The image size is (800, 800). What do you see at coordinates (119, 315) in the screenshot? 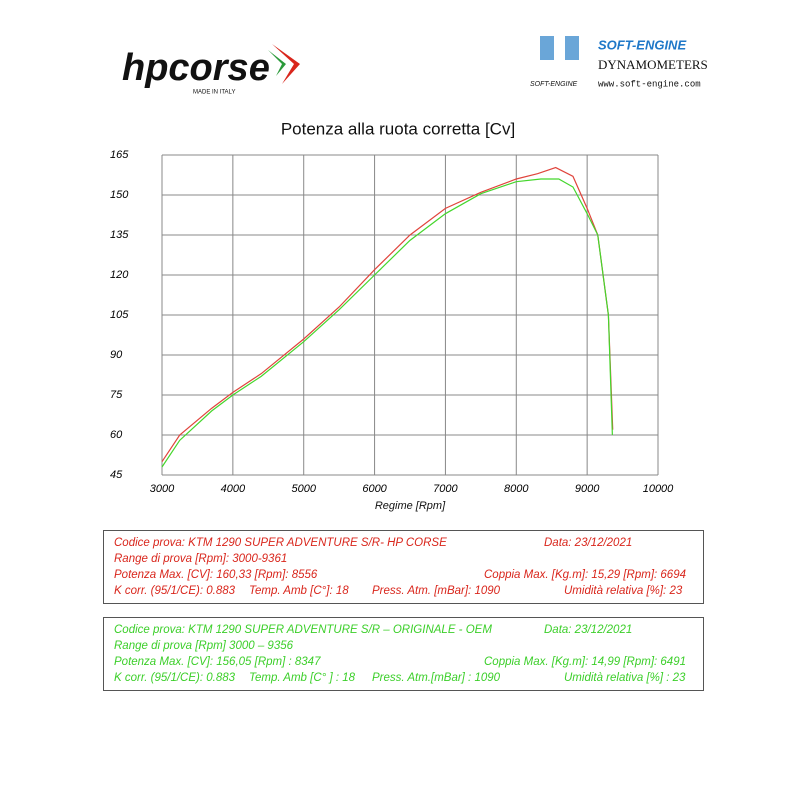
I see `y-tick-label: 105` at bounding box center [119, 315].